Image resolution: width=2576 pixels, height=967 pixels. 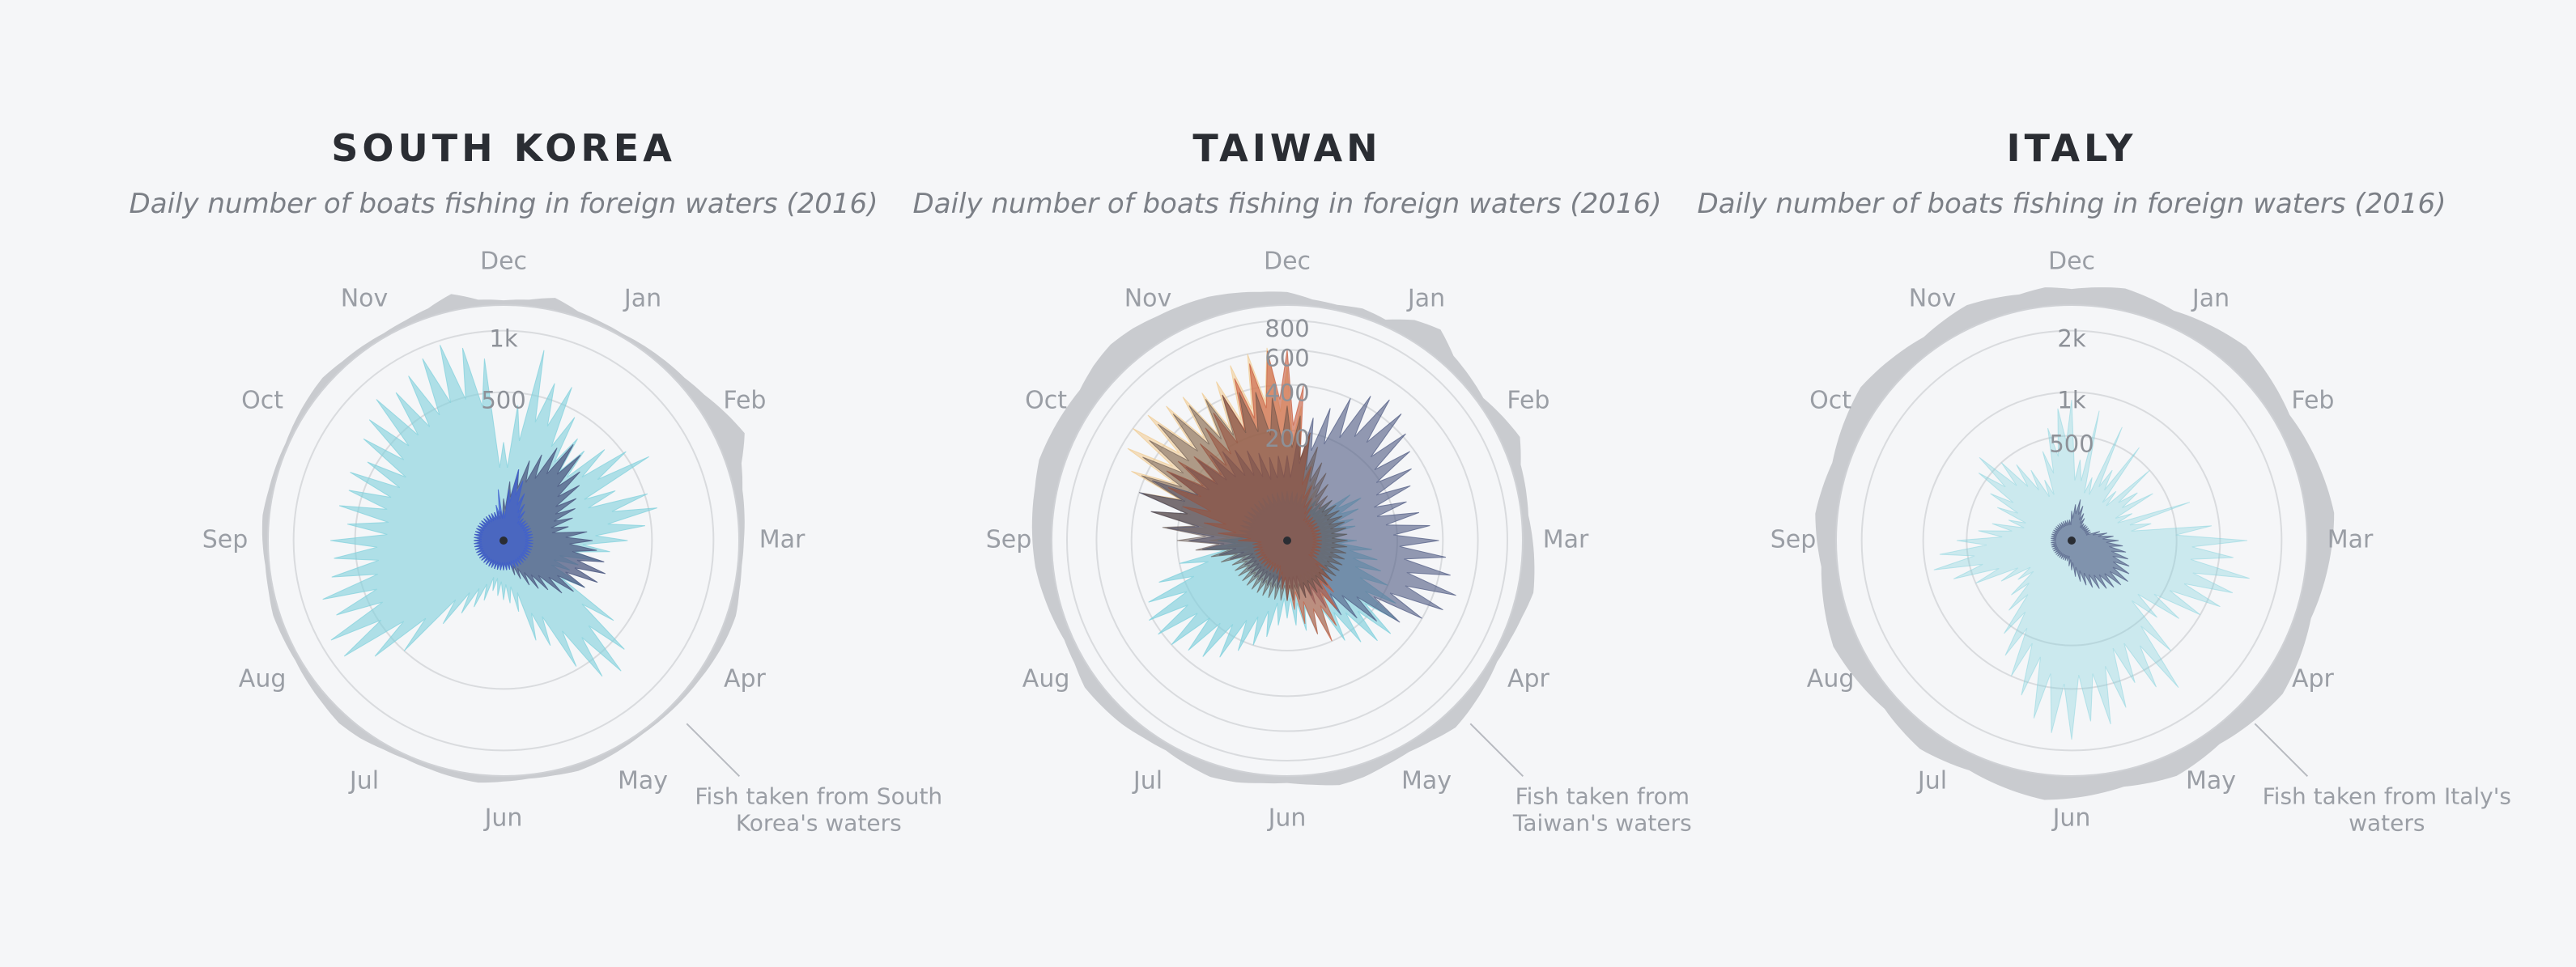 I want to click on annotation-text: Fish taken from South, so click(x=818, y=796).